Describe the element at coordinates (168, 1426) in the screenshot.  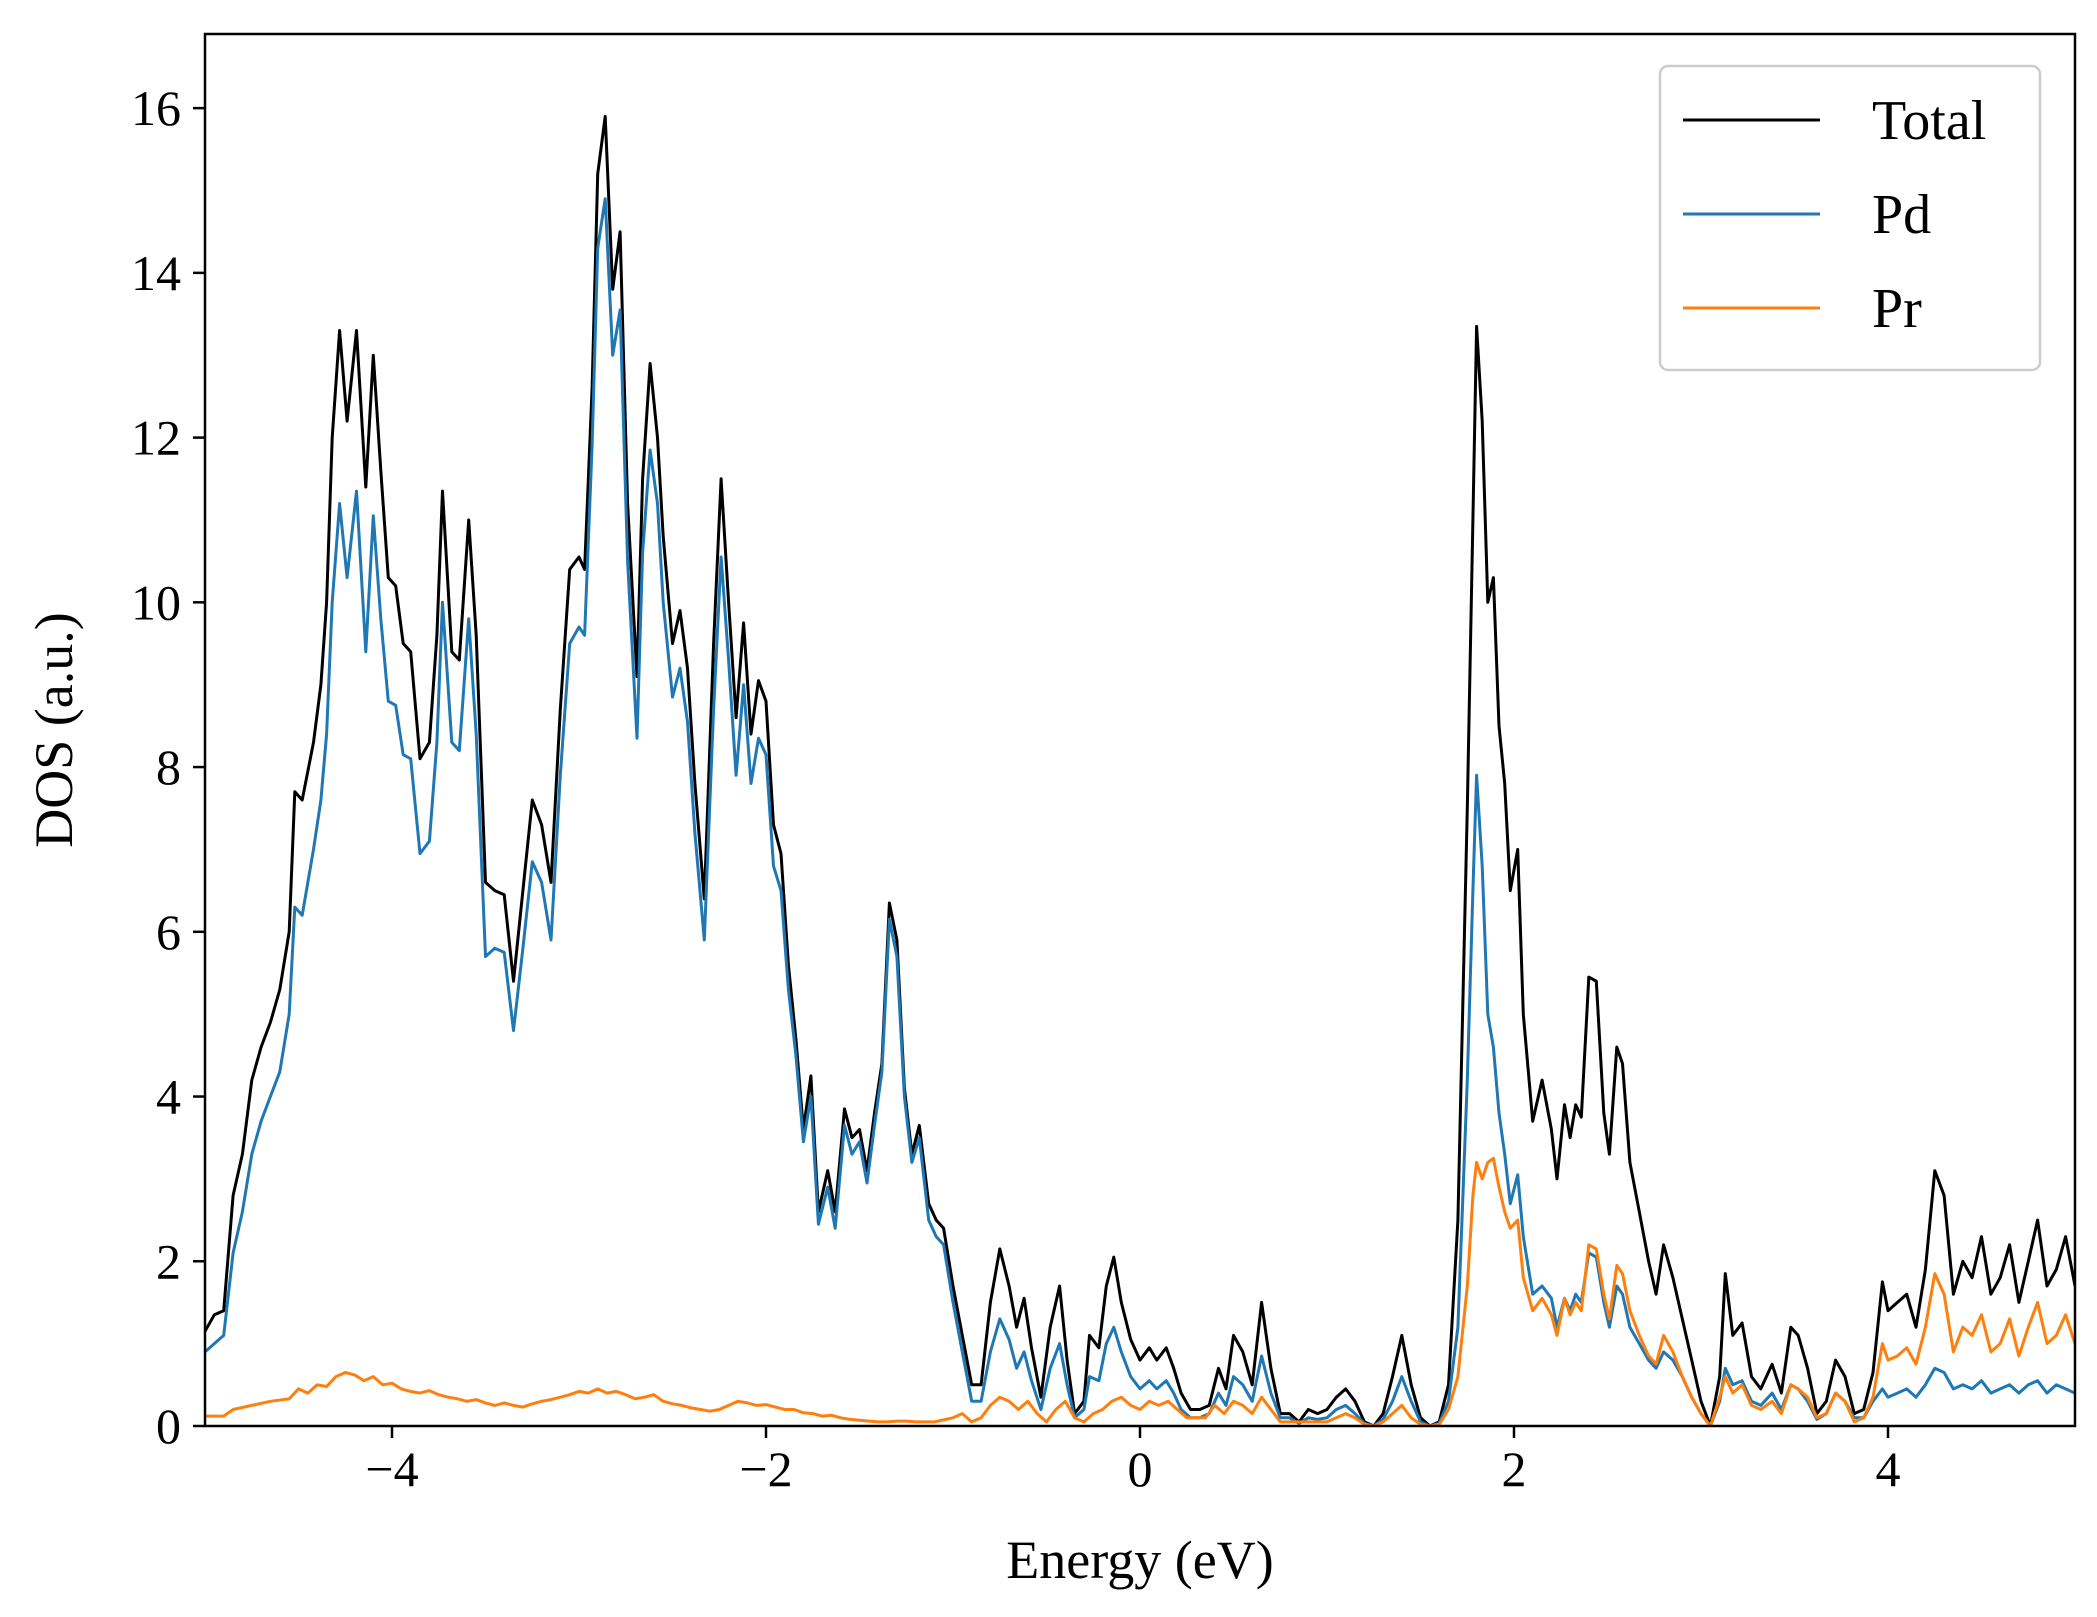
I see `y-tick-label: 0` at that location.